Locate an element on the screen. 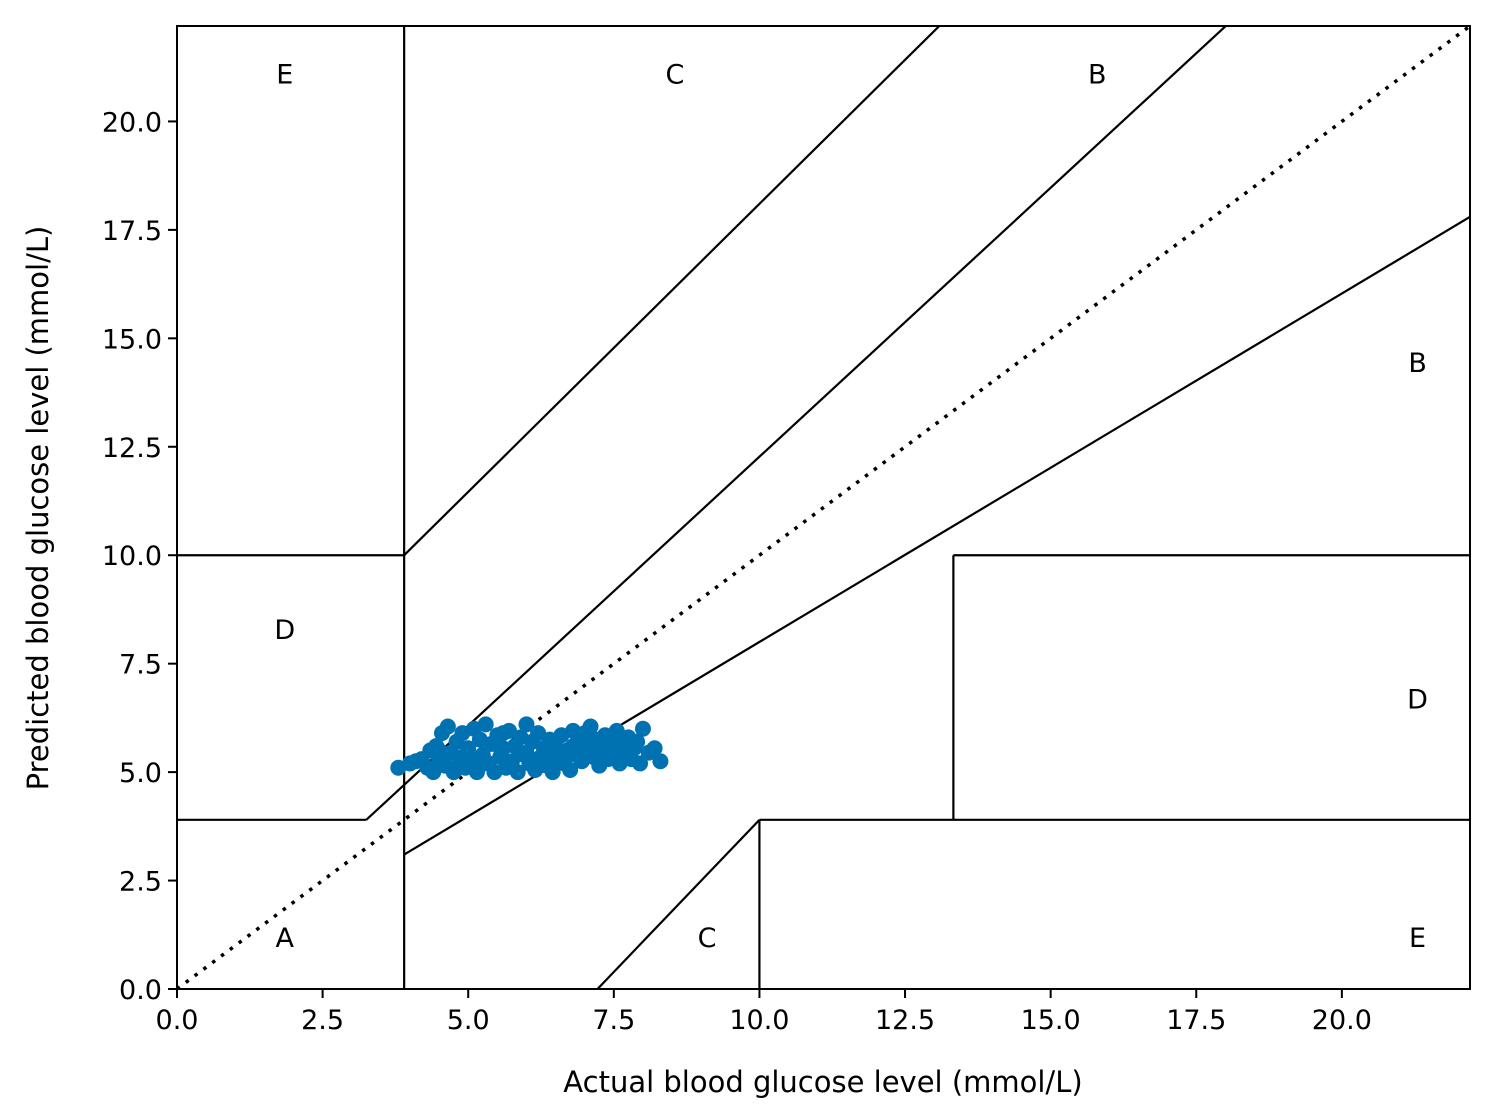  x-tick-label: 12.5 is located at coordinates (905, 1020).